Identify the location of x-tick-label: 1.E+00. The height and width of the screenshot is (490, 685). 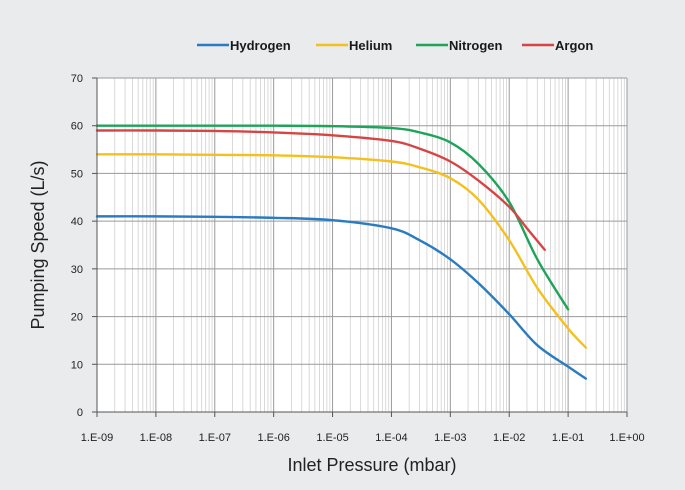
(626, 438).